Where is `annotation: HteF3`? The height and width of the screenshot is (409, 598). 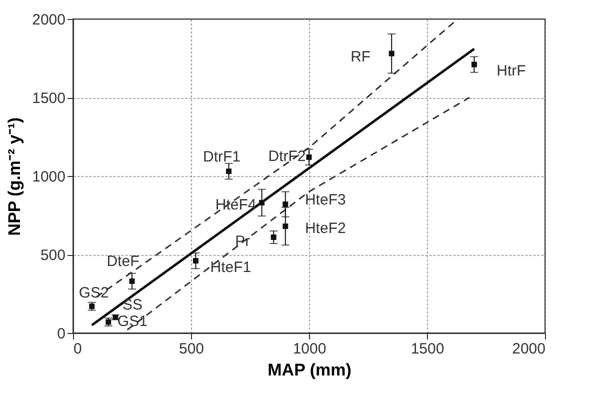 annotation: HteF3 is located at coordinates (325, 199).